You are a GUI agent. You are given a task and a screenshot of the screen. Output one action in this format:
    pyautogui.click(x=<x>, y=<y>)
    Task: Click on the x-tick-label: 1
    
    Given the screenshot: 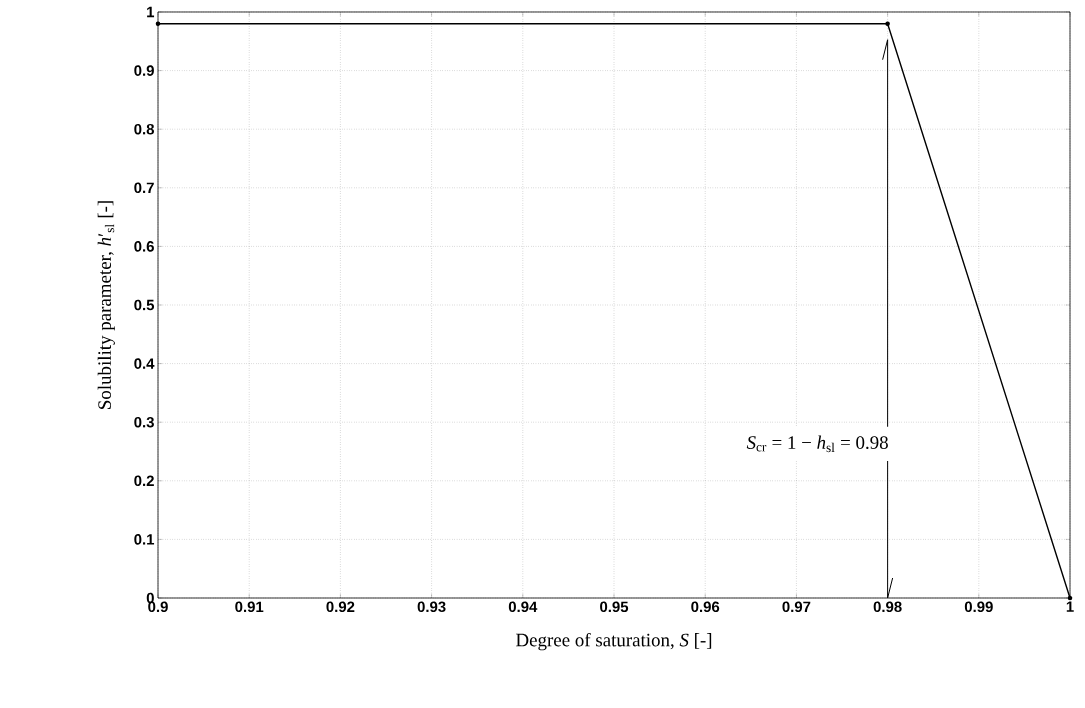 What is the action you would take?
    pyautogui.click(x=1070, y=606)
    